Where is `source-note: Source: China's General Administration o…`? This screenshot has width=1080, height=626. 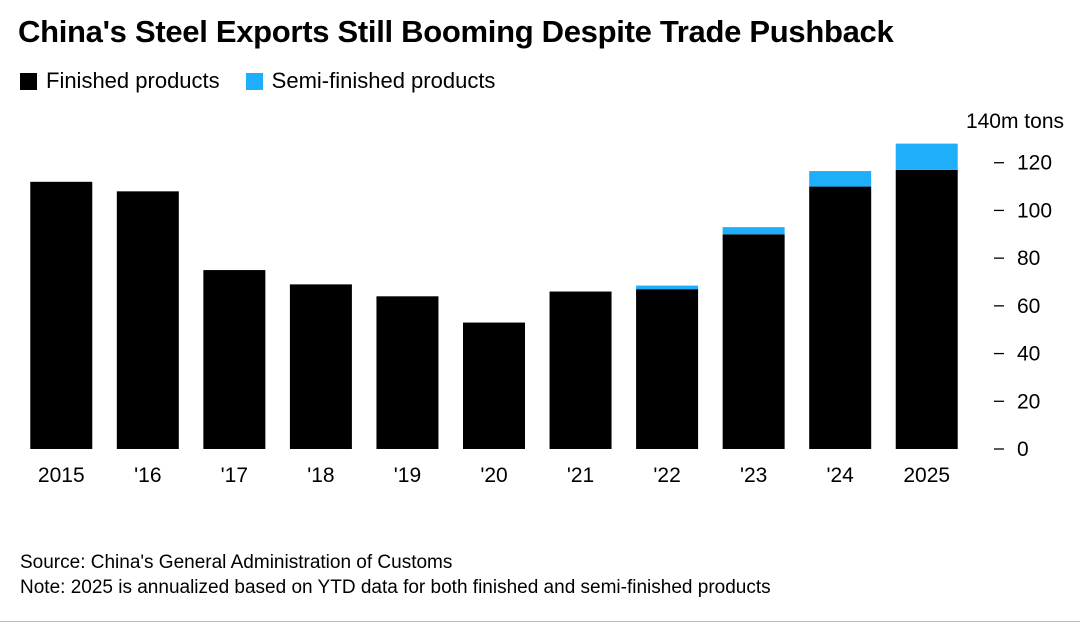
source-note: Source: China's General Administration o… is located at coordinates (236, 562).